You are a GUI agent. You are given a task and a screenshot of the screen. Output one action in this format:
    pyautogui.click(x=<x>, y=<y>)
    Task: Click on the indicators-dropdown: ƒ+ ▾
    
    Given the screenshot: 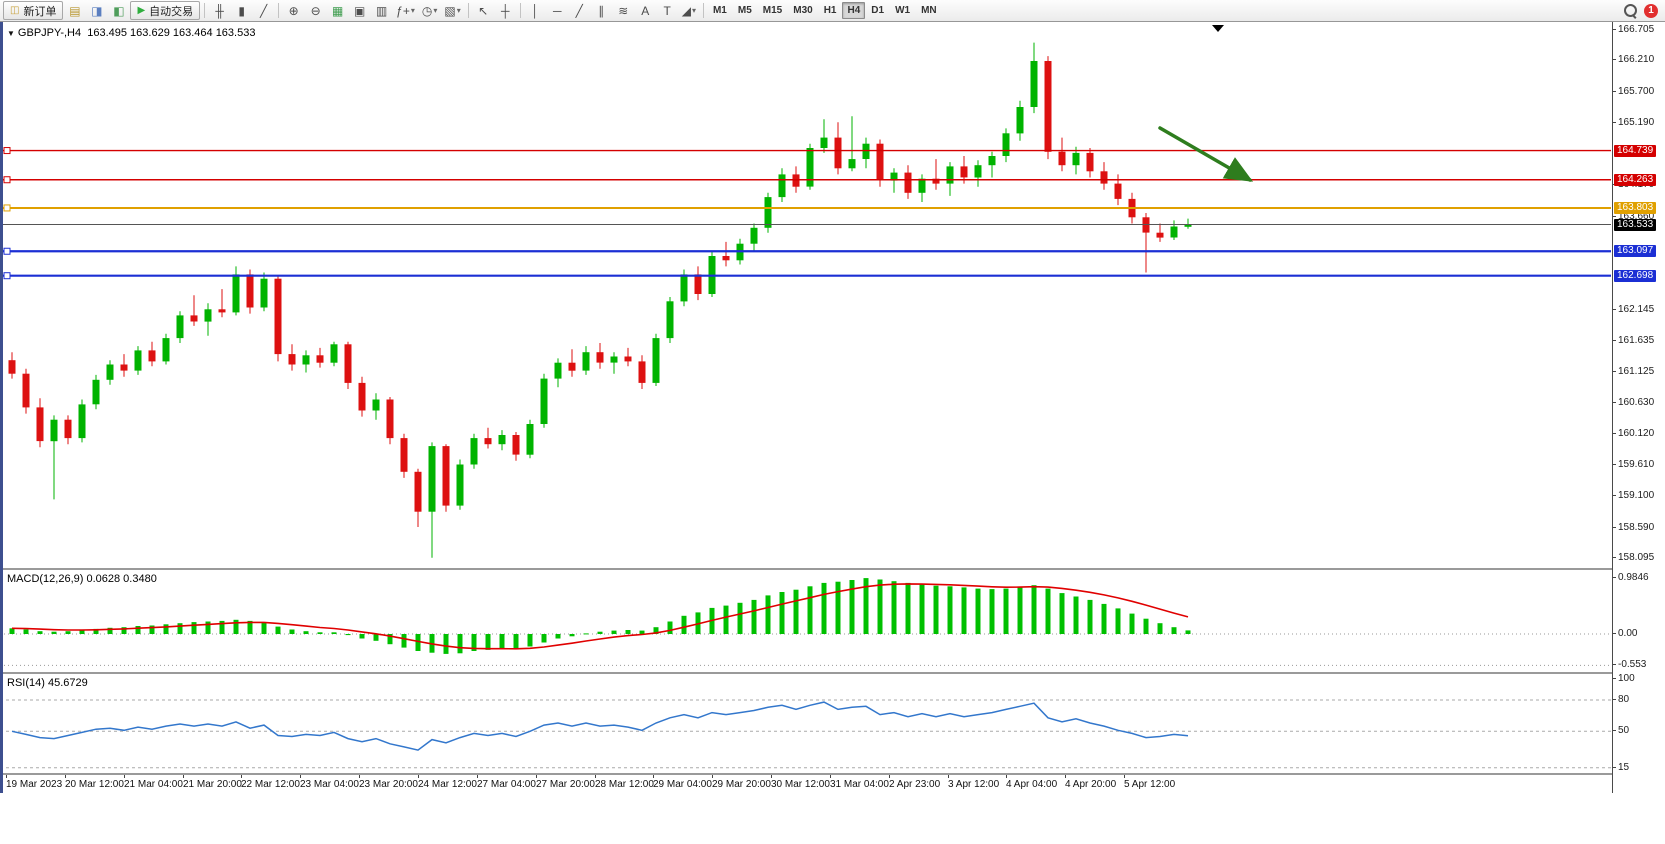 What is the action you would take?
    pyautogui.click(x=405, y=10)
    